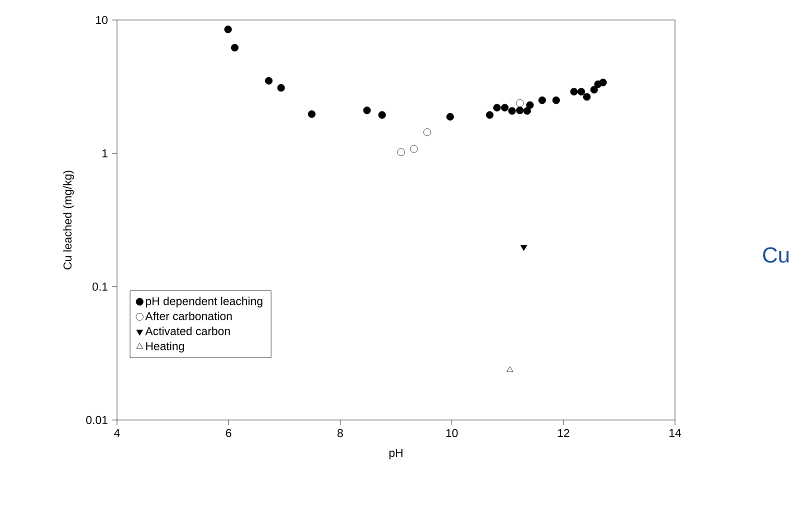 This screenshot has width=809, height=505. Describe the element at coordinates (229, 433) in the screenshot. I see `x-tick-label: 6` at that location.